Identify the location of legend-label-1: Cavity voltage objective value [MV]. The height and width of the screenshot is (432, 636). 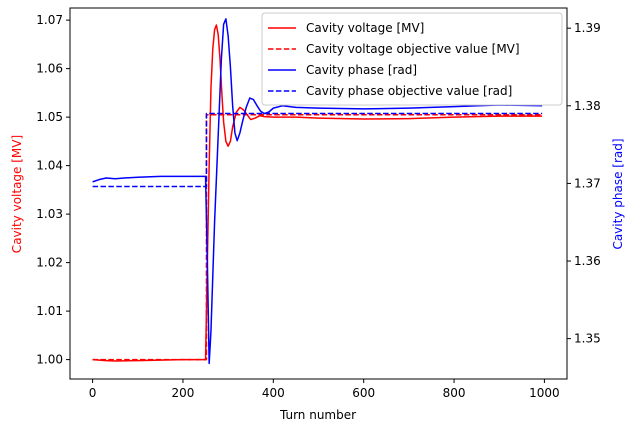
(413, 49).